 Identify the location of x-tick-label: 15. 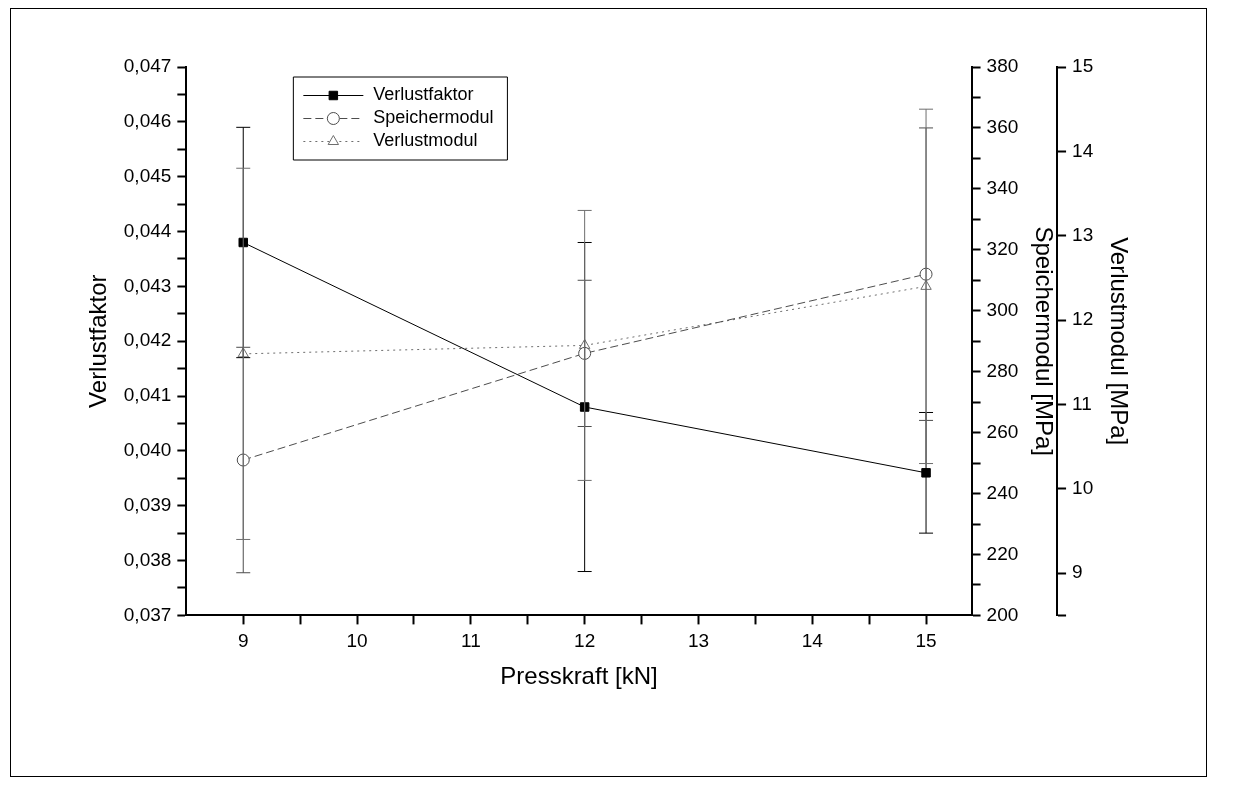
(926, 641).